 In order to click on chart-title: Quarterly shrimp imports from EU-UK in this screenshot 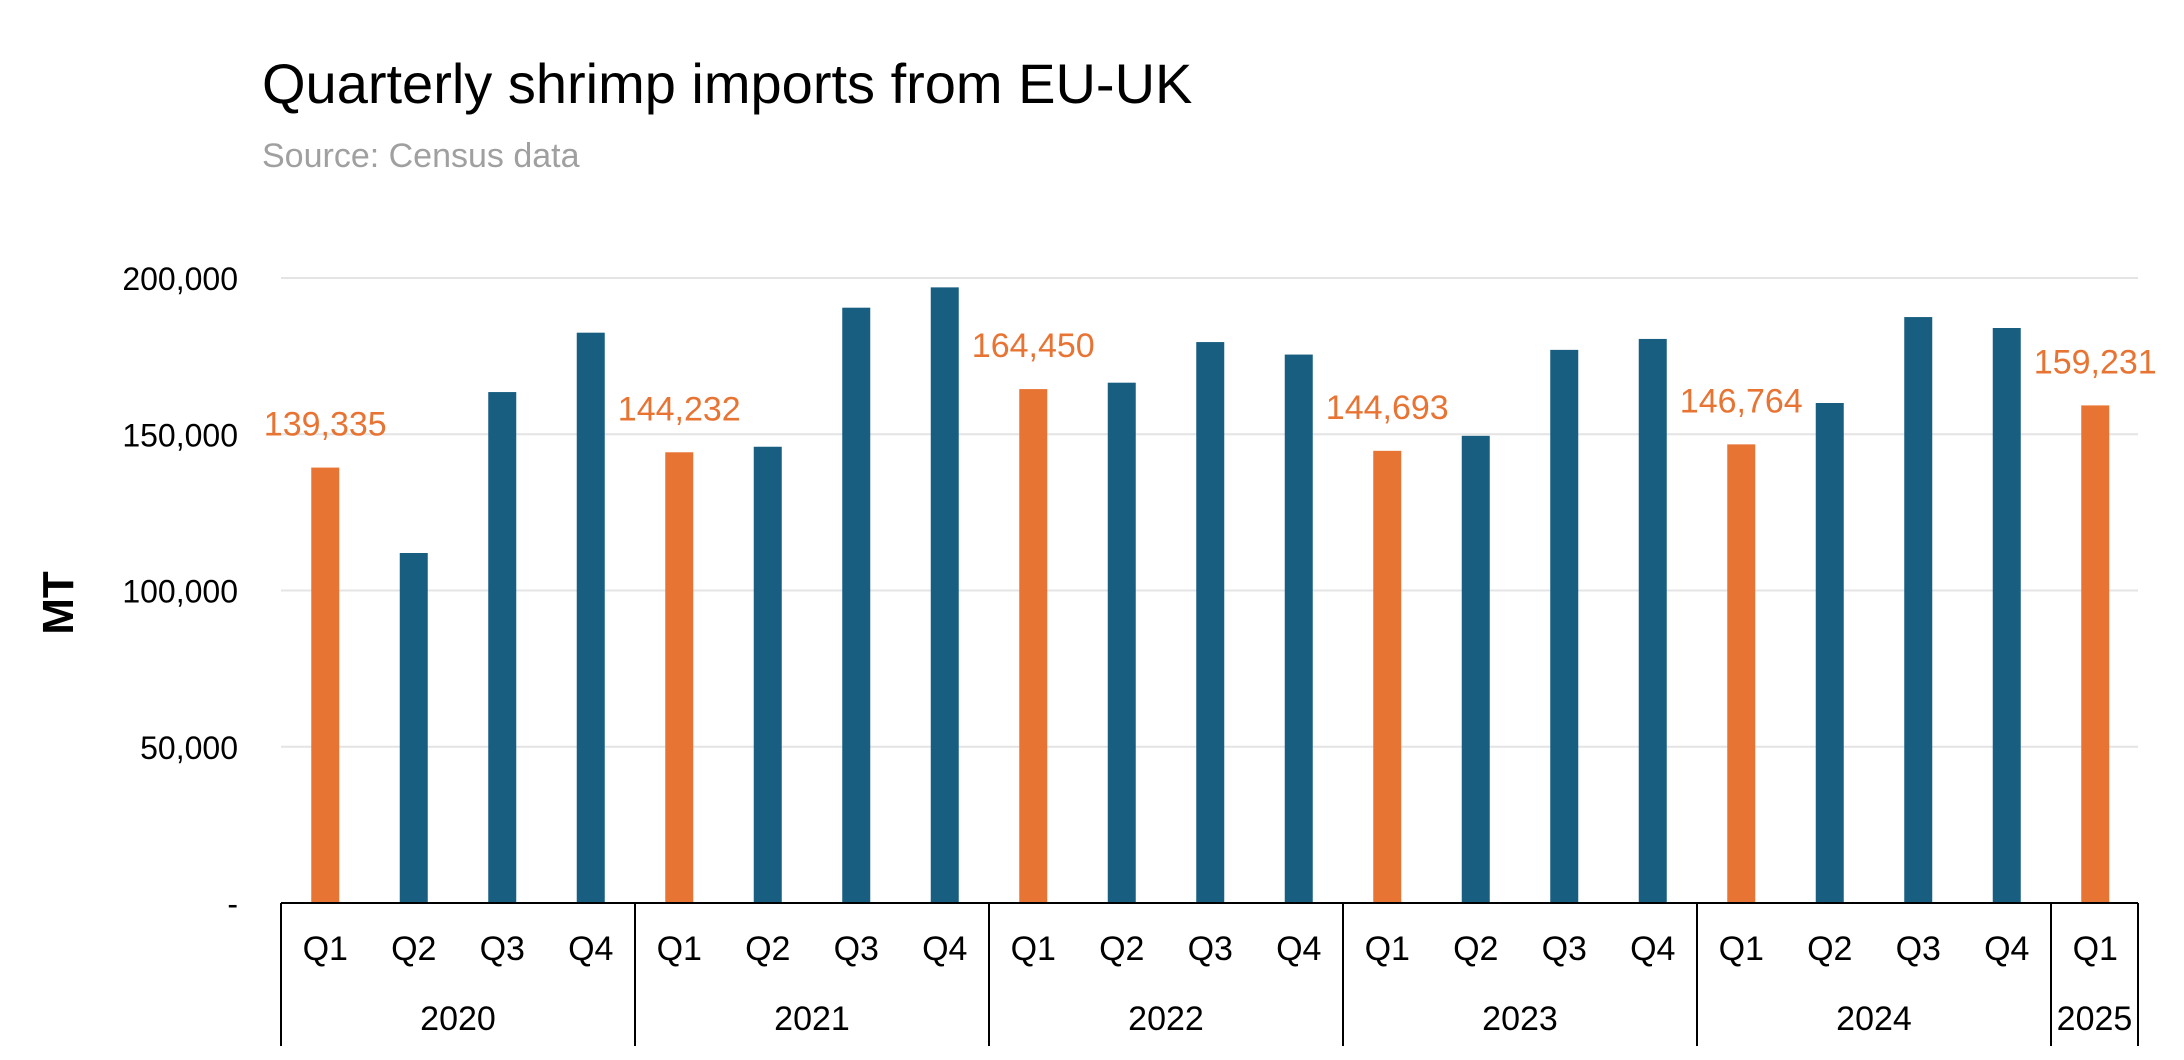, I will do `click(727, 83)`.